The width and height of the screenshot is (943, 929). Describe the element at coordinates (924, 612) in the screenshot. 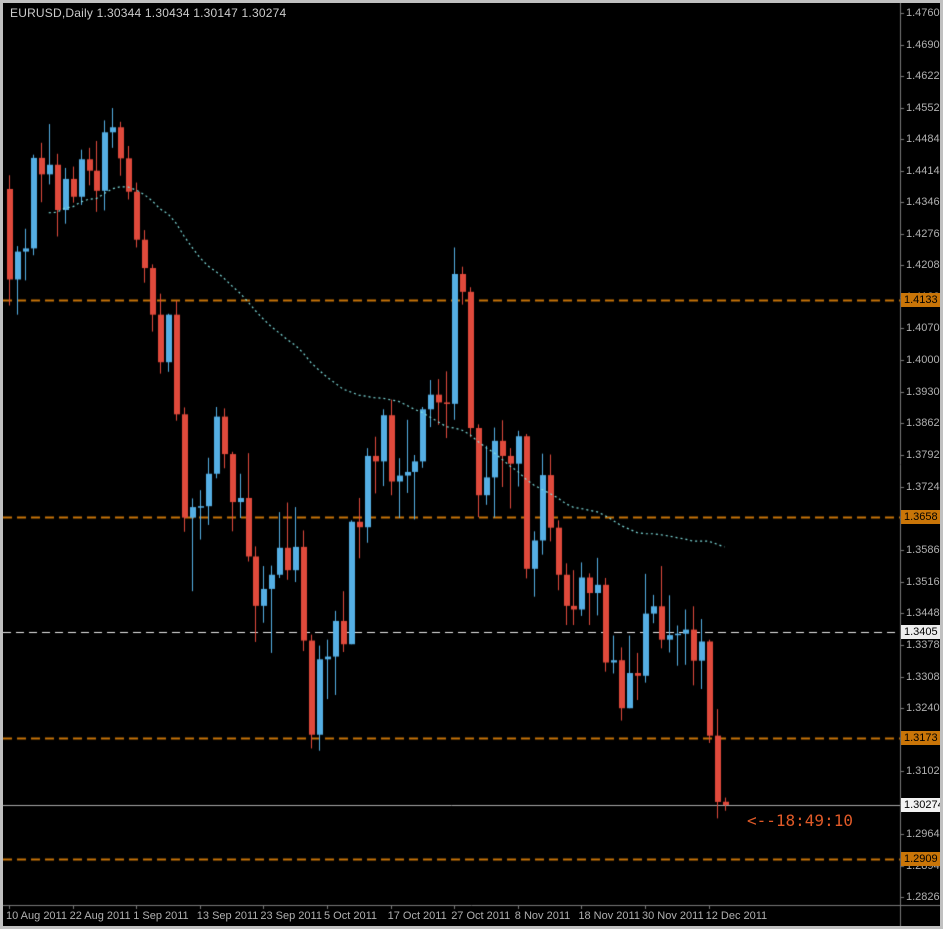

I see `y-axis-tick-label: 1.34480` at that location.